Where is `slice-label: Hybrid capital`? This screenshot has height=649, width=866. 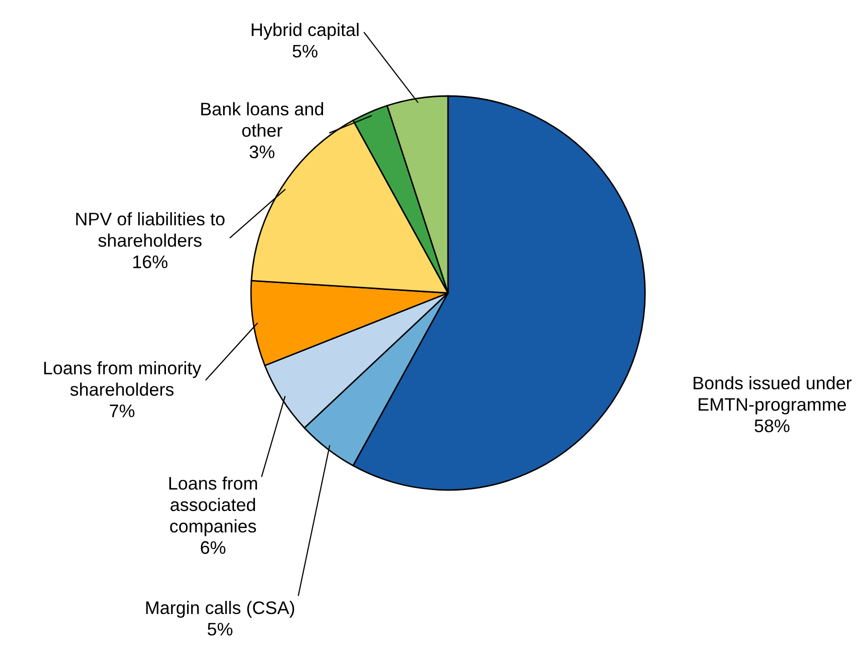
slice-label: Hybrid capital is located at coordinates (305, 31).